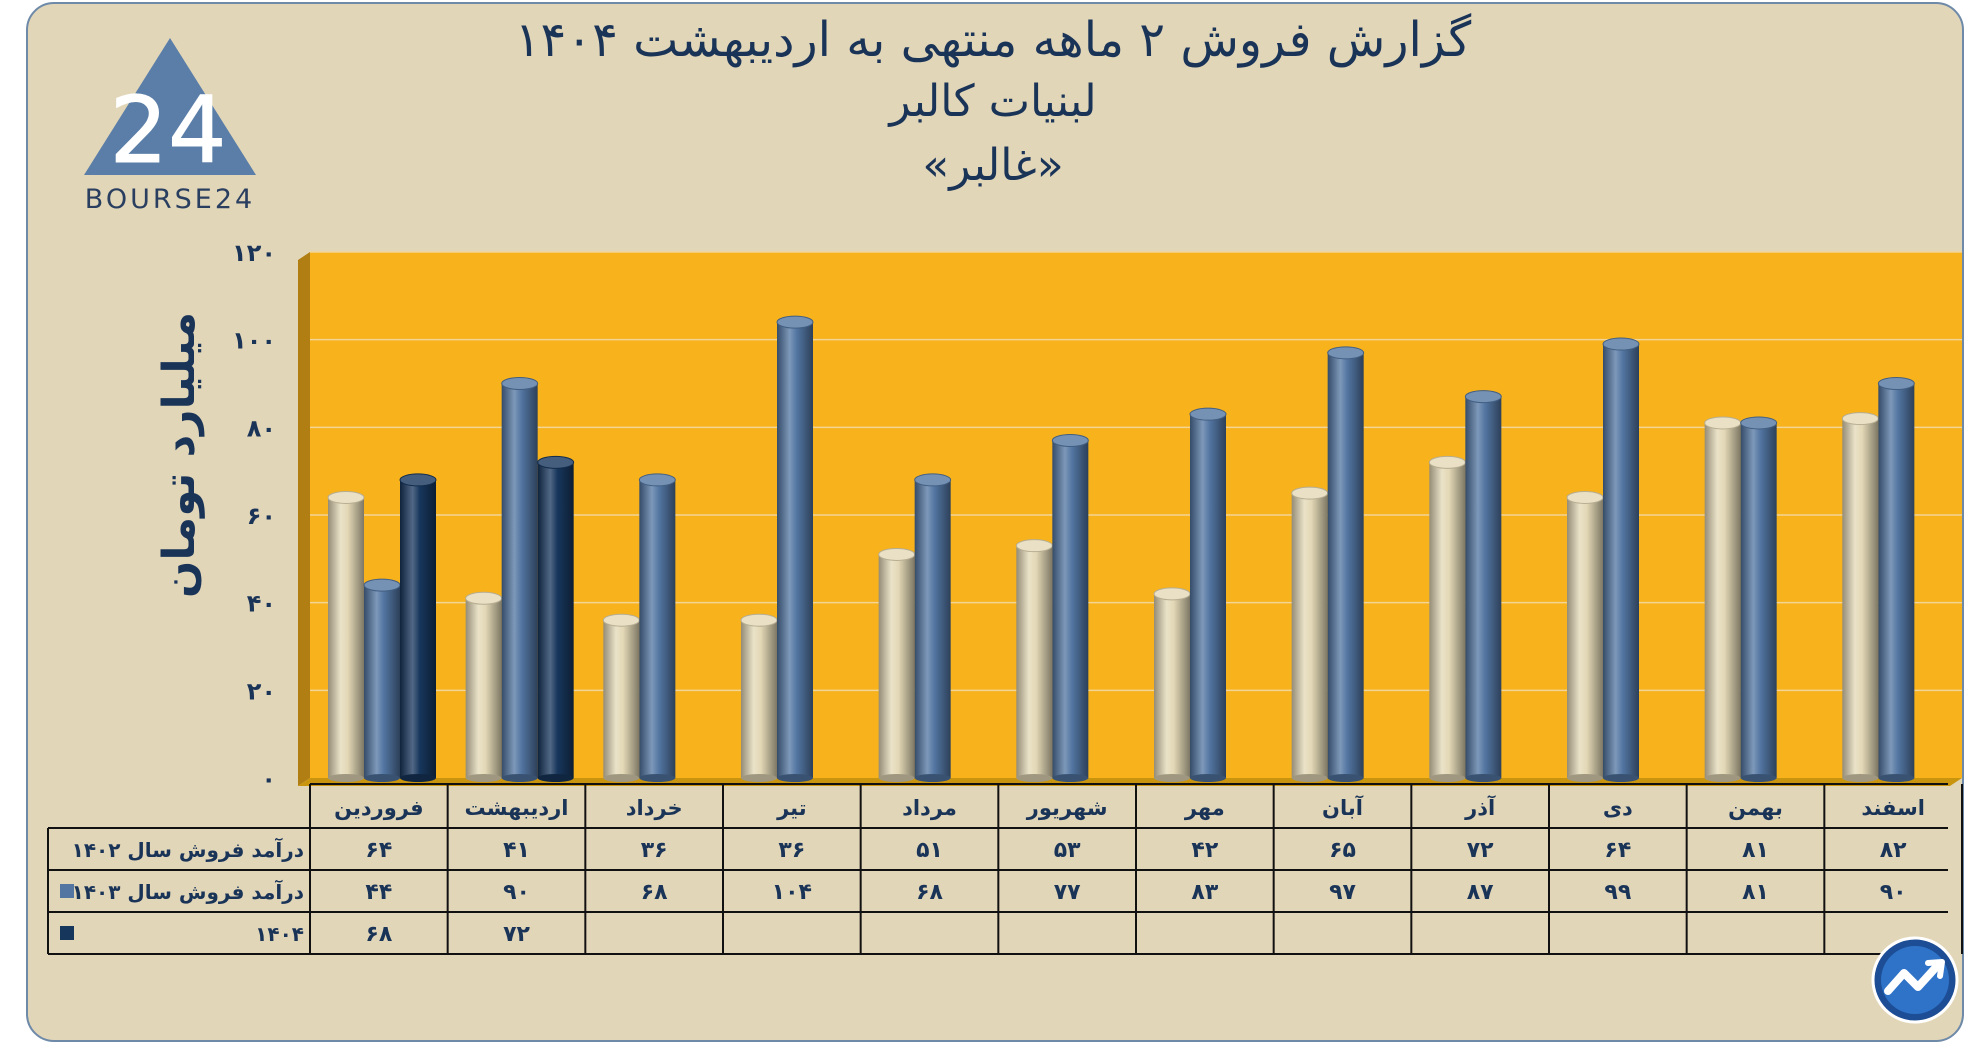 This screenshot has width=1986, height=1047. Describe the element at coordinates (792, 892) in the screenshot. I see `data-label: ۱۰۴` at that location.